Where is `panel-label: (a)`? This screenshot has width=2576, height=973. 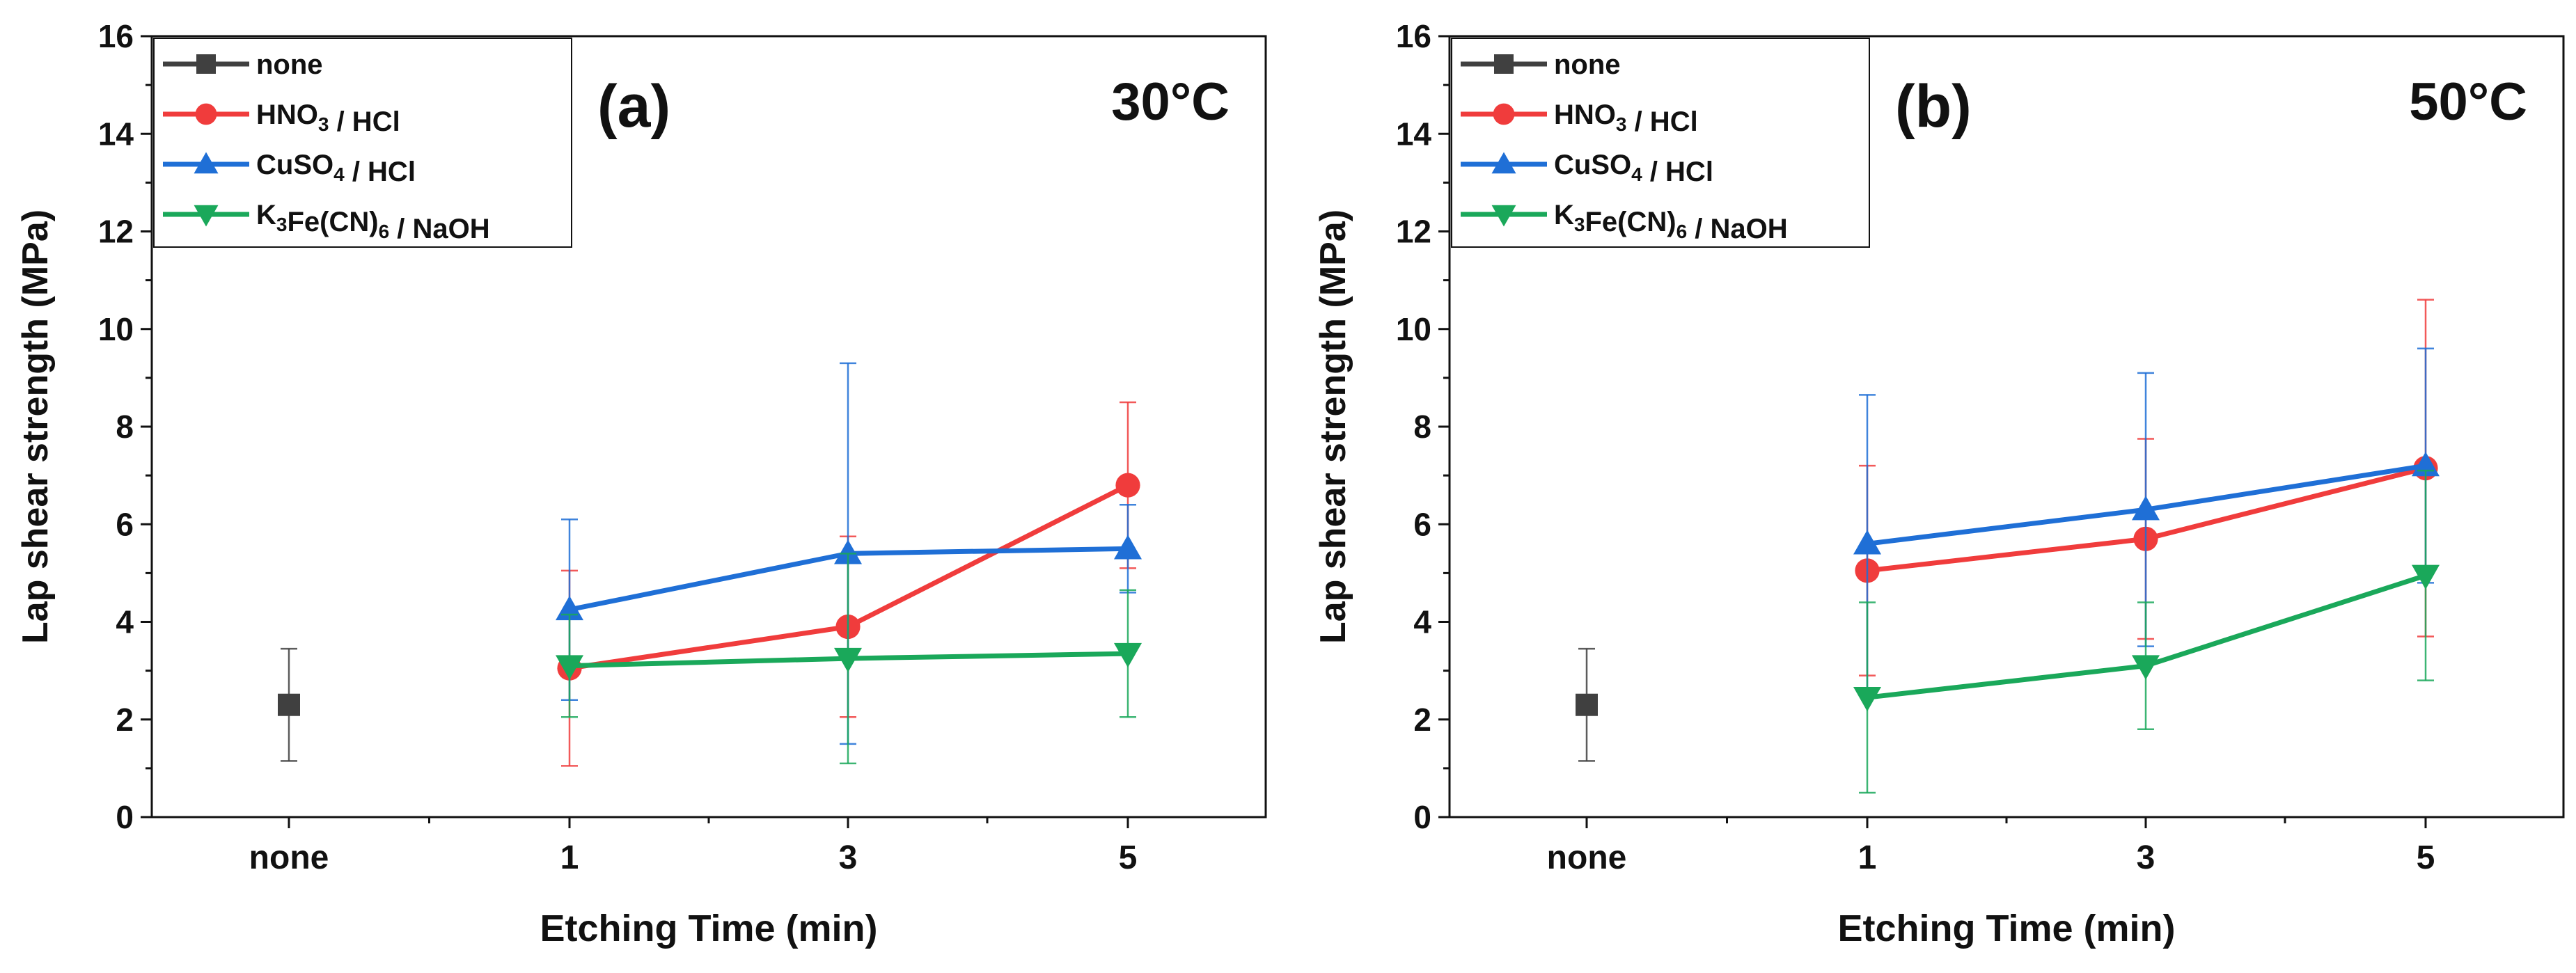 panel-label: (a) is located at coordinates (633, 107).